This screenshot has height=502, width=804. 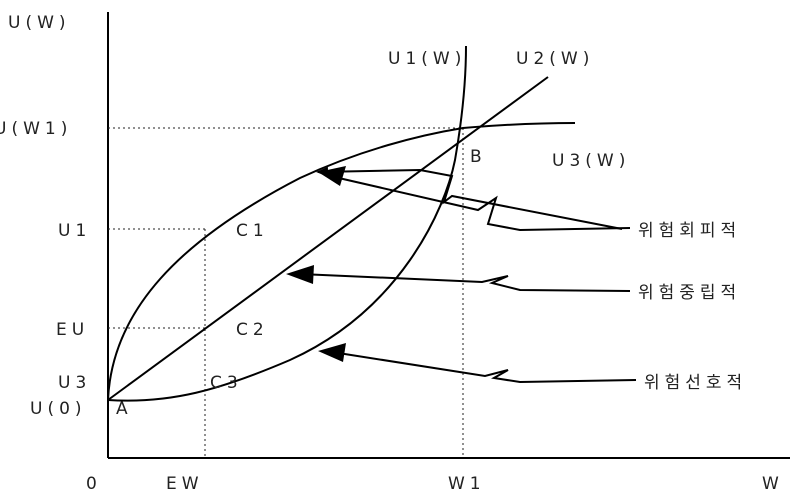 What do you see at coordinates (555, 59) in the screenshot?
I see `label-u2w: U2(W)` at bounding box center [555, 59].